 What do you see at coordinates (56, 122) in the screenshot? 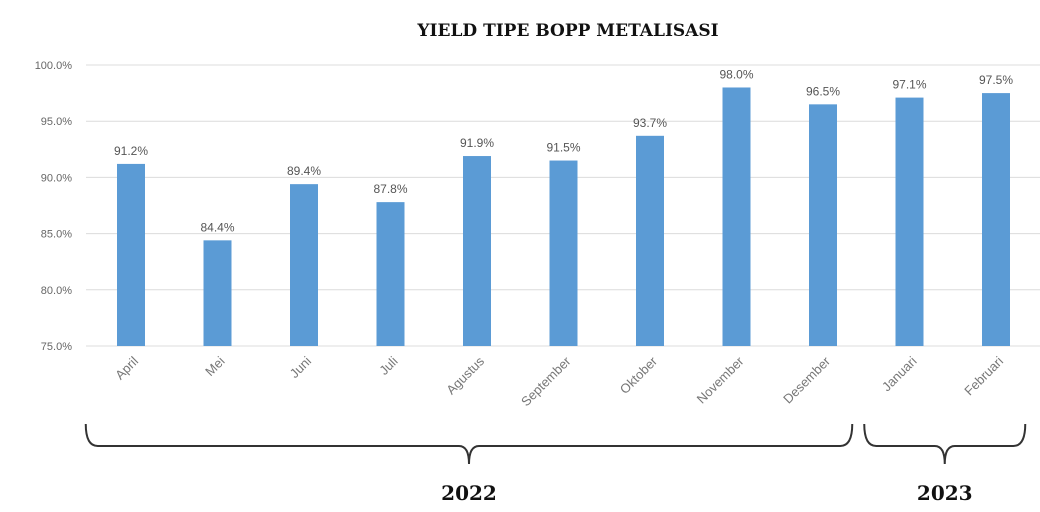
I see `y-tick-label: 95.0%` at bounding box center [56, 122].